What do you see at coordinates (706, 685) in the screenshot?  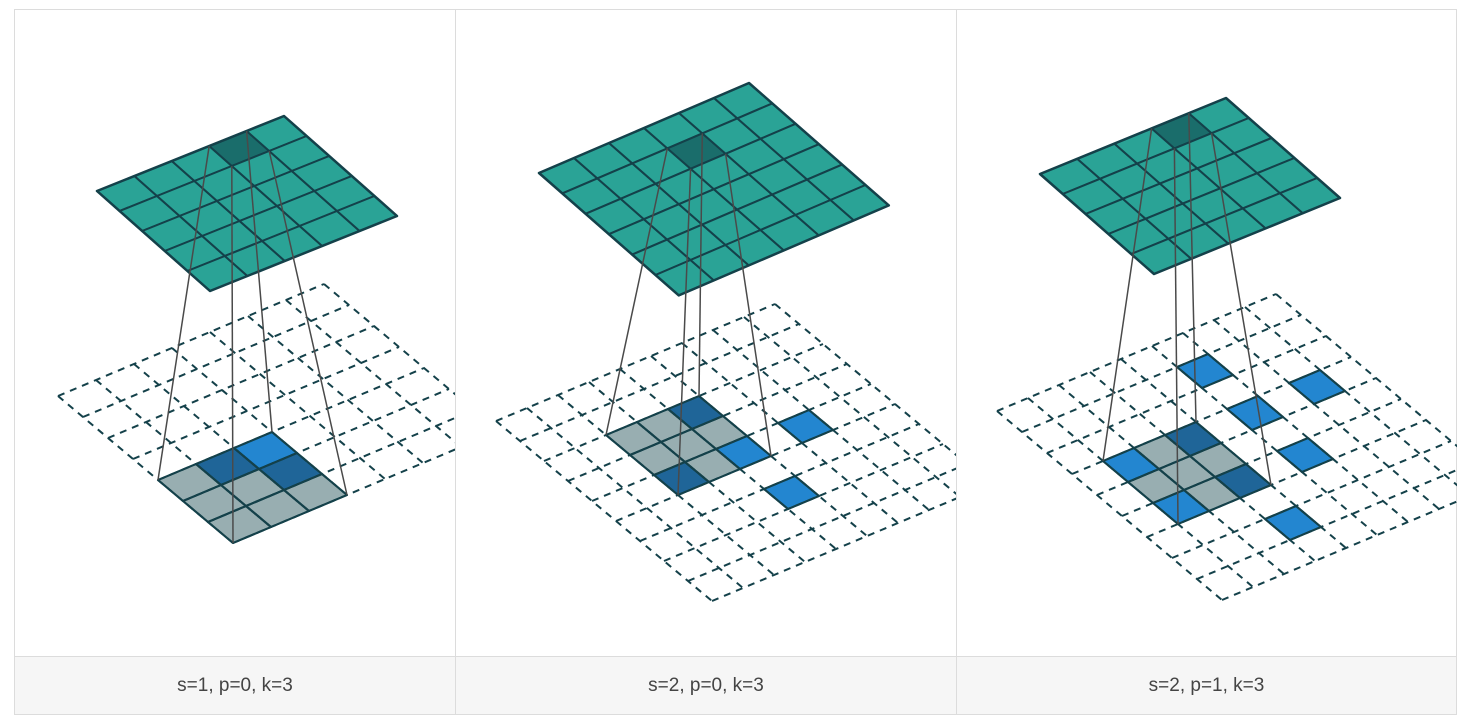 I see `caption-stride2-pad0: s=2, p=0, k=3` at bounding box center [706, 685].